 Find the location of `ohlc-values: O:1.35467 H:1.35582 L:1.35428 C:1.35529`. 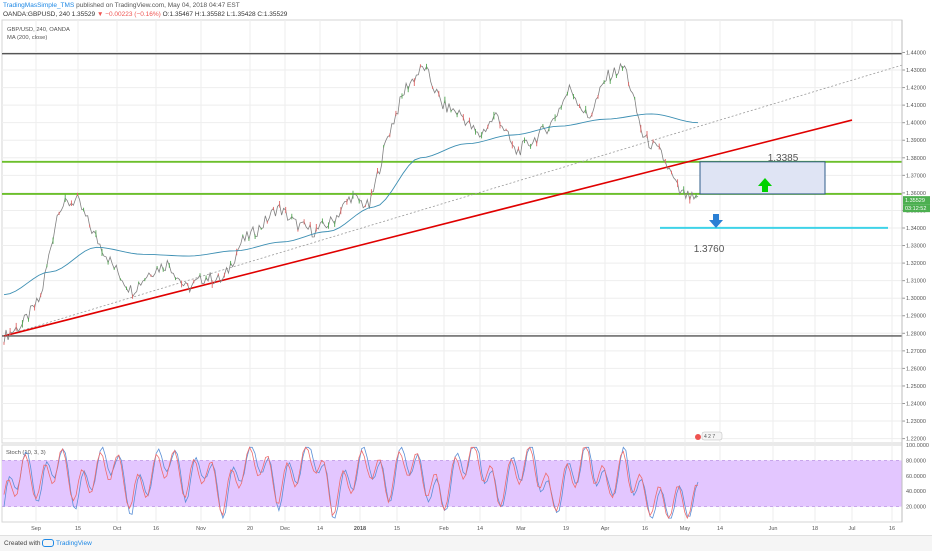

ohlc-values: O:1.35467 H:1.35582 L:1.35428 C:1.35529 is located at coordinates (225, 14).